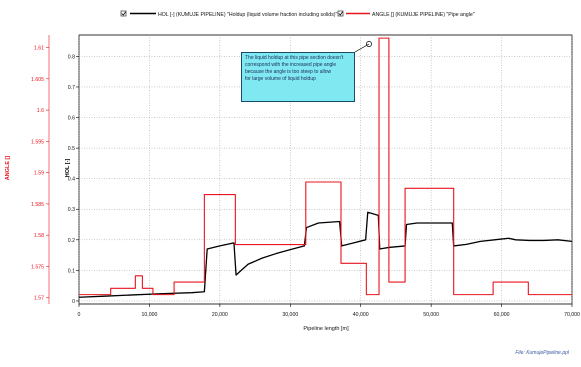 This screenshot has width=581, height=367. I want to click on left-tick-label: 1.57, so click(39, 299).